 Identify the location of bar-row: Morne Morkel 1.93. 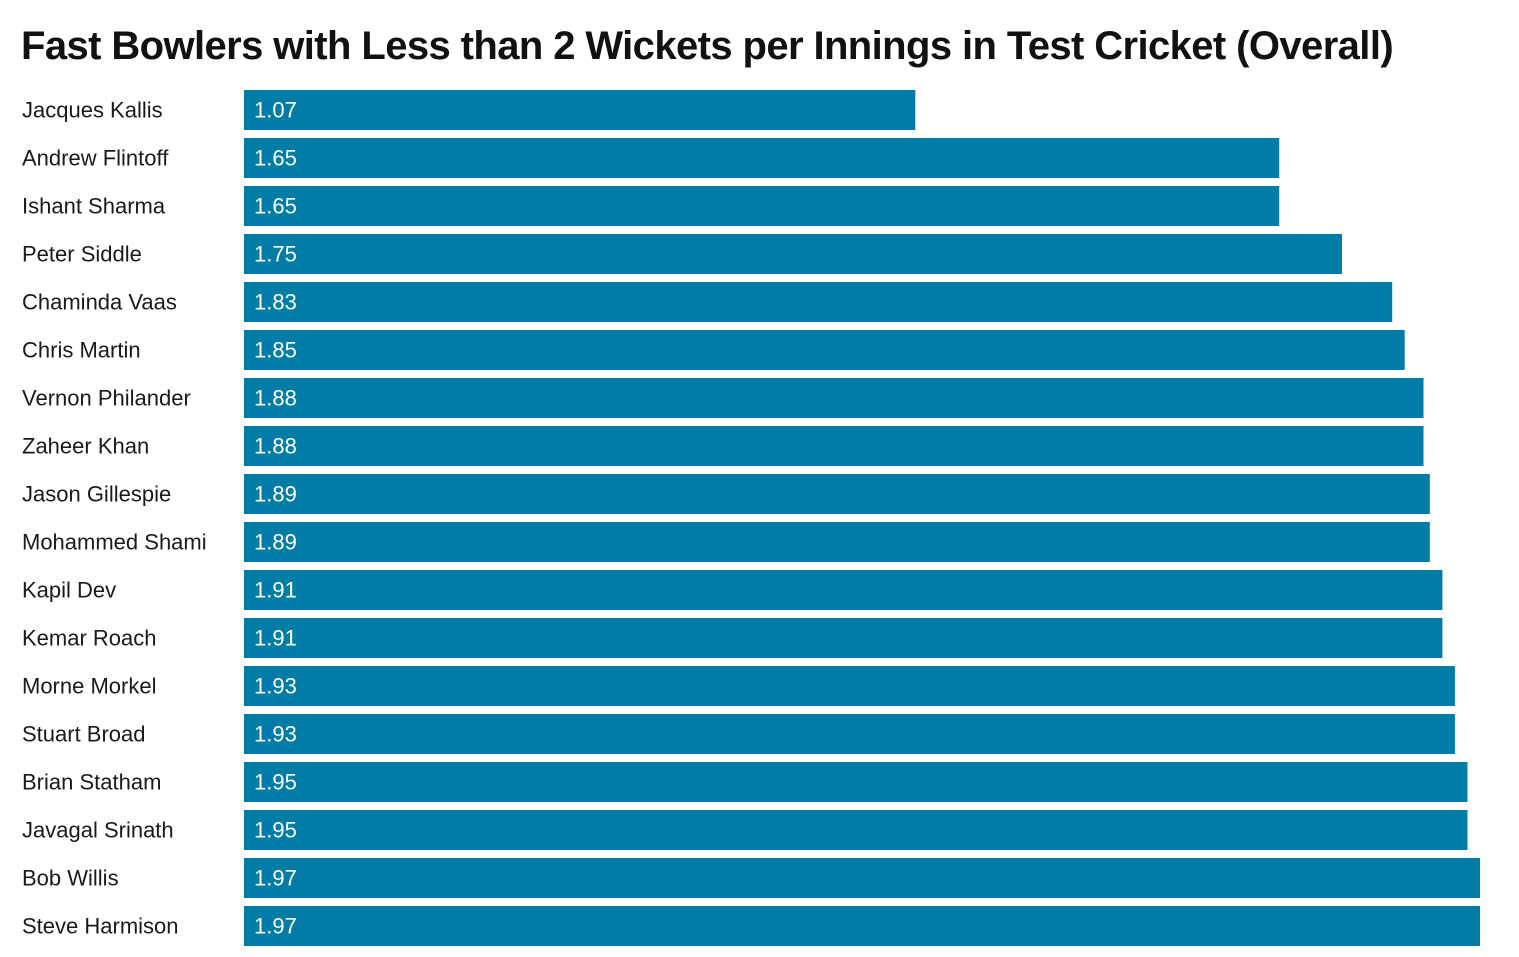
(738, 686).